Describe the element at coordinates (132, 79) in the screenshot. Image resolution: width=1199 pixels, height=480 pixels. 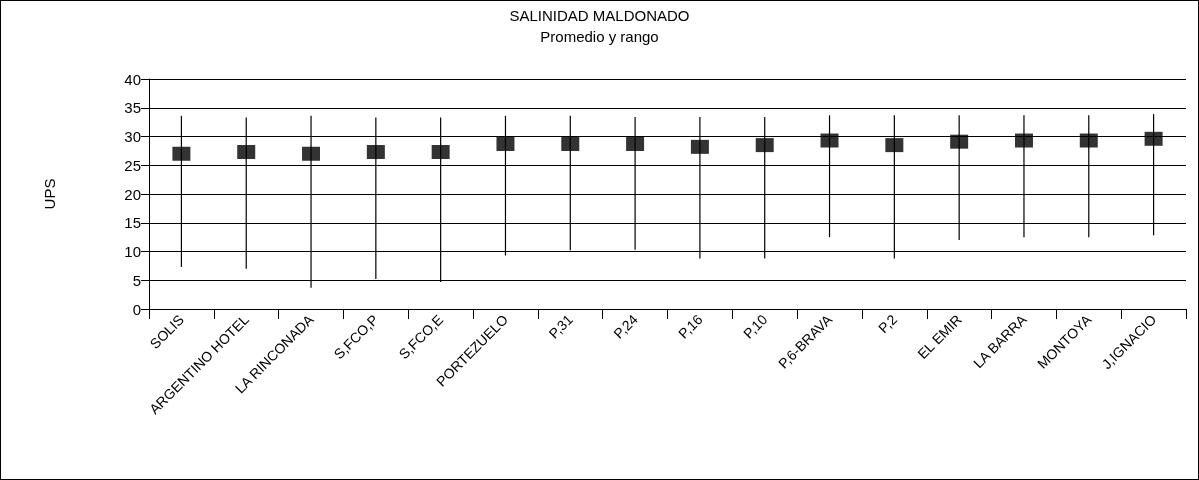
I see `y-tick-label: 40` at that location.